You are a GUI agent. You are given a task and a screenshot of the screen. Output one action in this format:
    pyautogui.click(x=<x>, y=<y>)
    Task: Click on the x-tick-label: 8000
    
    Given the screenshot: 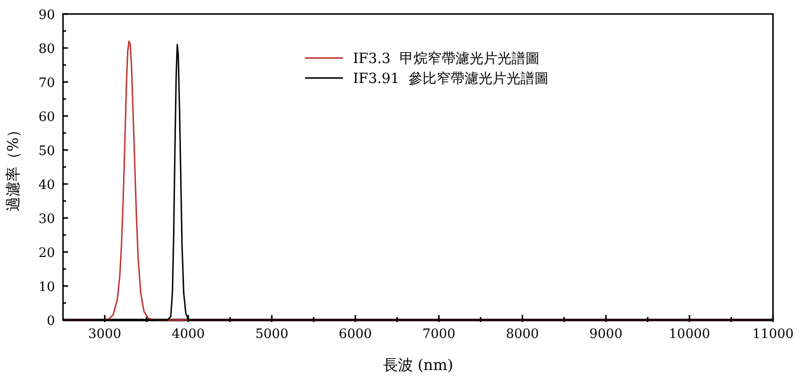 What is the action you would take?
    pyautogui.click(x=522, y=334)
    